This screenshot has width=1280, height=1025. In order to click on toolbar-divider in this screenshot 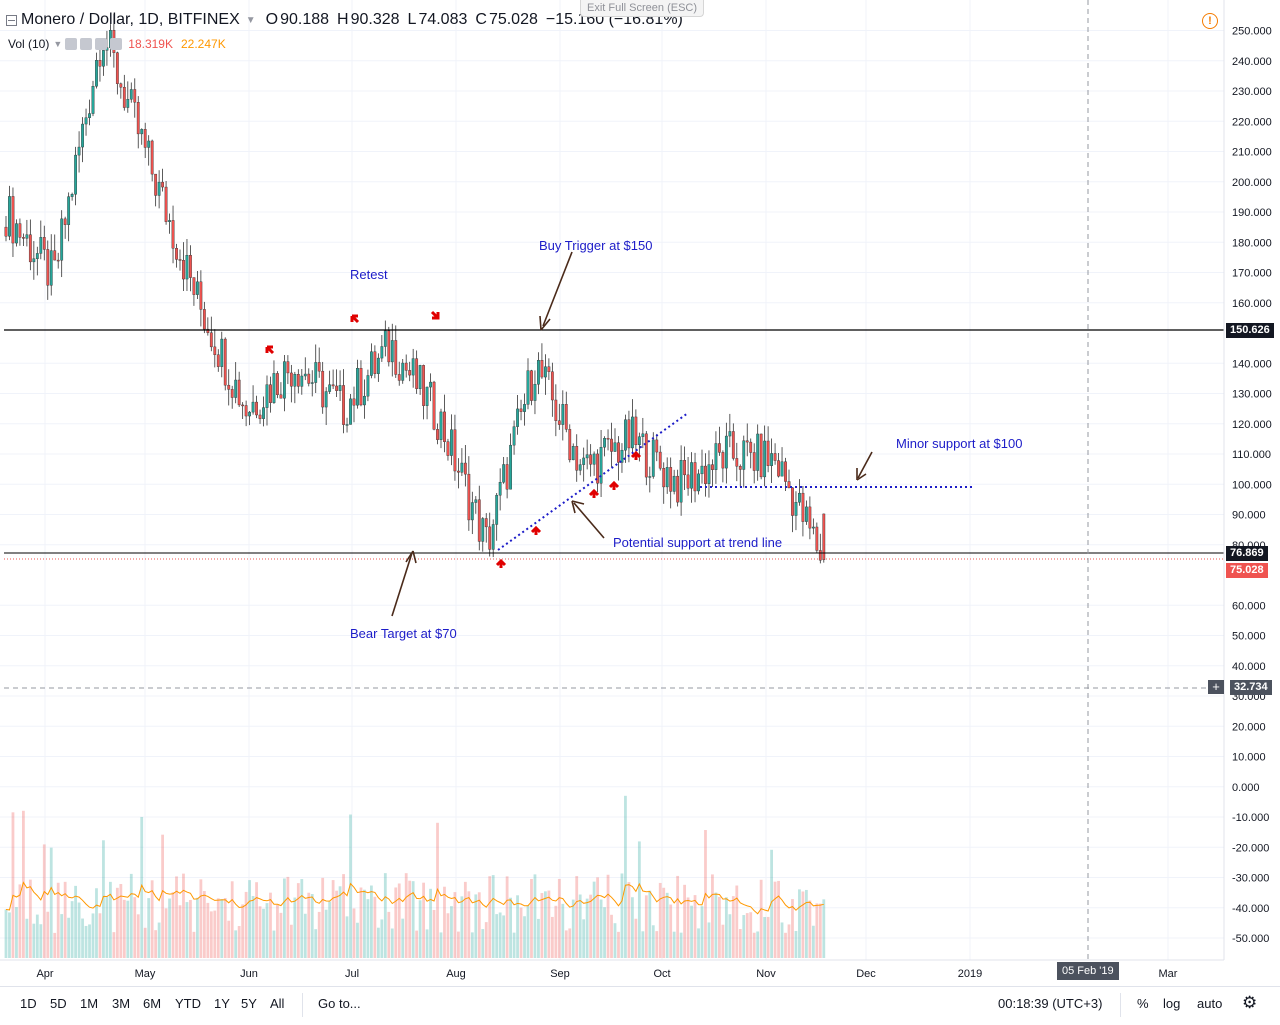, I will do `click(302, 1005)`.